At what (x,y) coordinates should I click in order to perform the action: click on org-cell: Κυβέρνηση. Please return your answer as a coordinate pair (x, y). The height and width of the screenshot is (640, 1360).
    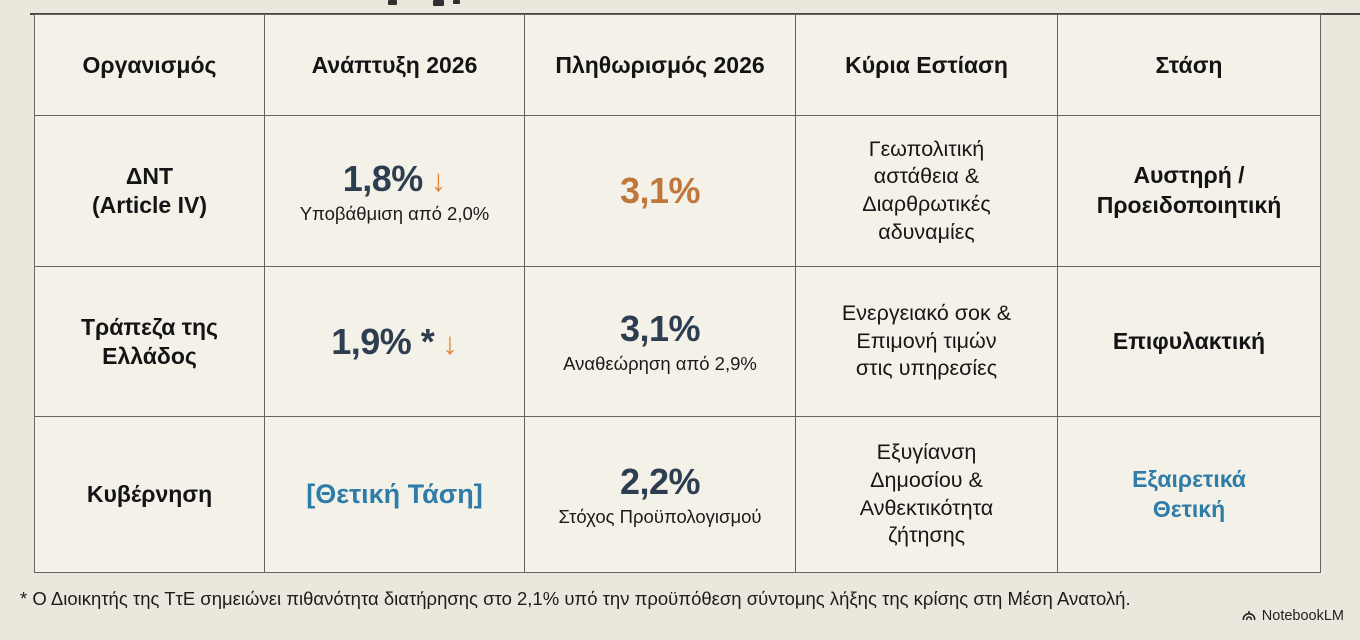
    Looking at the image, I should click on (149, 494).